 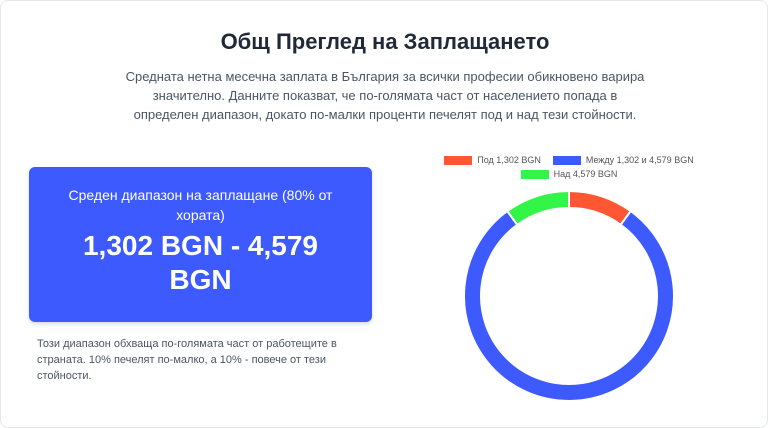 I want to click on legend-label: Над 4,579 BGN, so click(x=585, y=174).